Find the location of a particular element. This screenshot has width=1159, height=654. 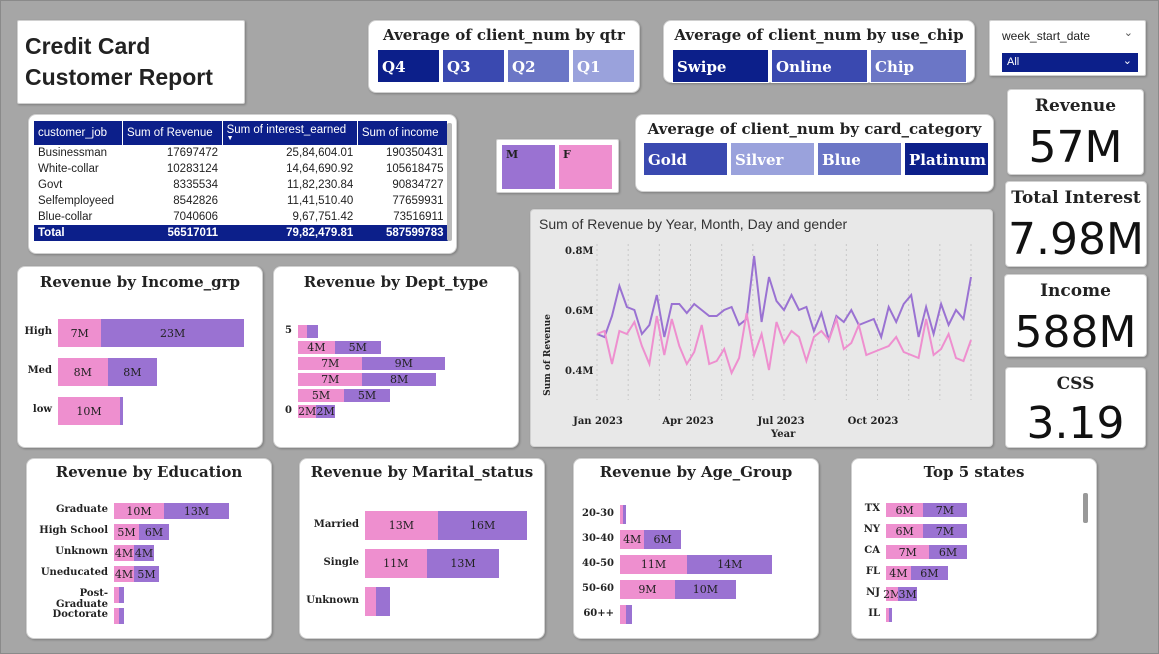

bar-f-3: 7M is located at coordinates (330, 379).